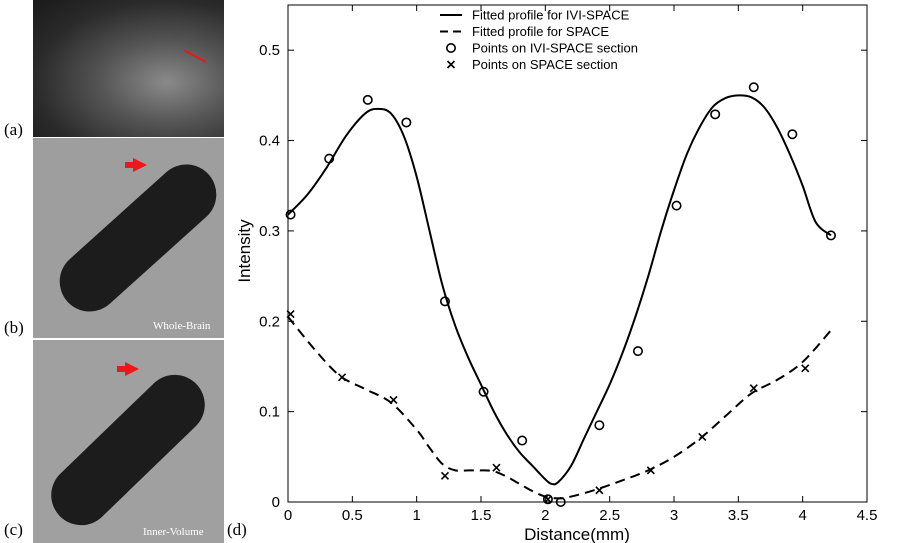  What do you see at coordinates (244, 251) in the screenshot?
I see `y-axis-title: Intensity` at bounding box center [244, 251].